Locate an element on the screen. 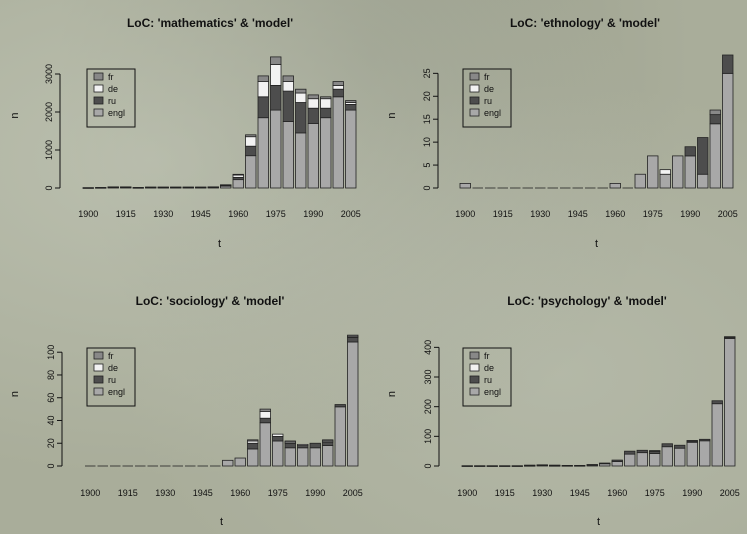  chart-title: LoC: 'mathematics' & 'model' is located at coordinates (210, 23).